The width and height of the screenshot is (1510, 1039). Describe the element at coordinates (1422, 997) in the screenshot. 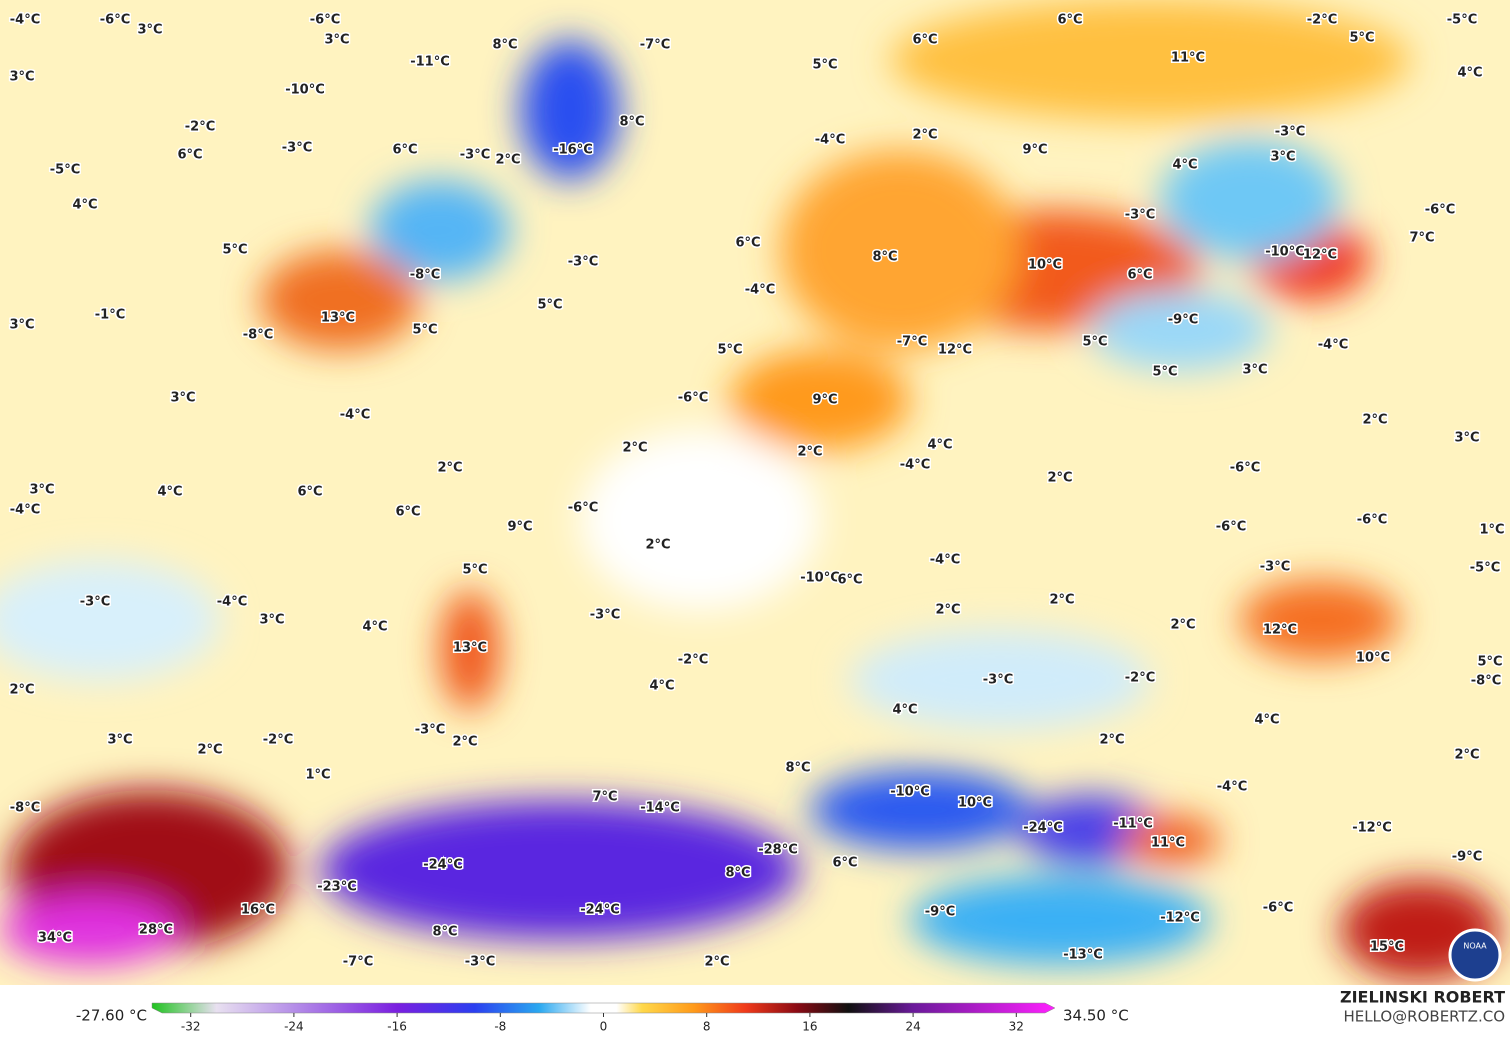

I see `credit-name: ZIELINSKI ROBERT` at that location.